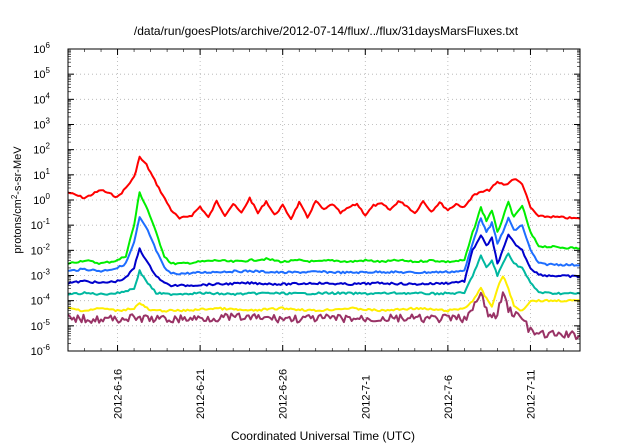  Describe the element at coordinates (201, 394) in the screenshot. I see `x-tick-label: 2012-6-21` at that location.